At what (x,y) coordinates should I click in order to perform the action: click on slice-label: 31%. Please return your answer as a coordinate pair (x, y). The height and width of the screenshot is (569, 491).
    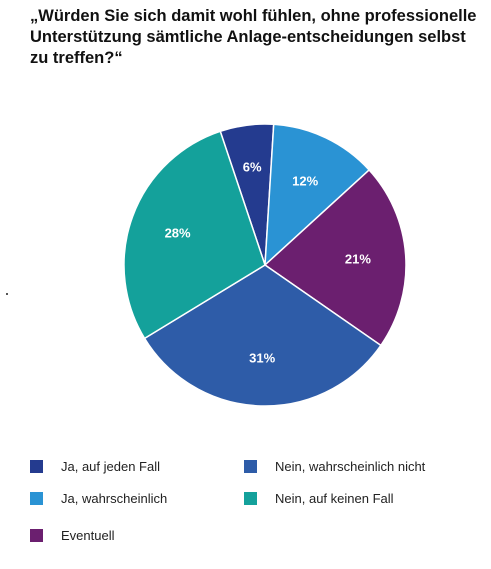
    Looking at the image, I should click on (262, 358).